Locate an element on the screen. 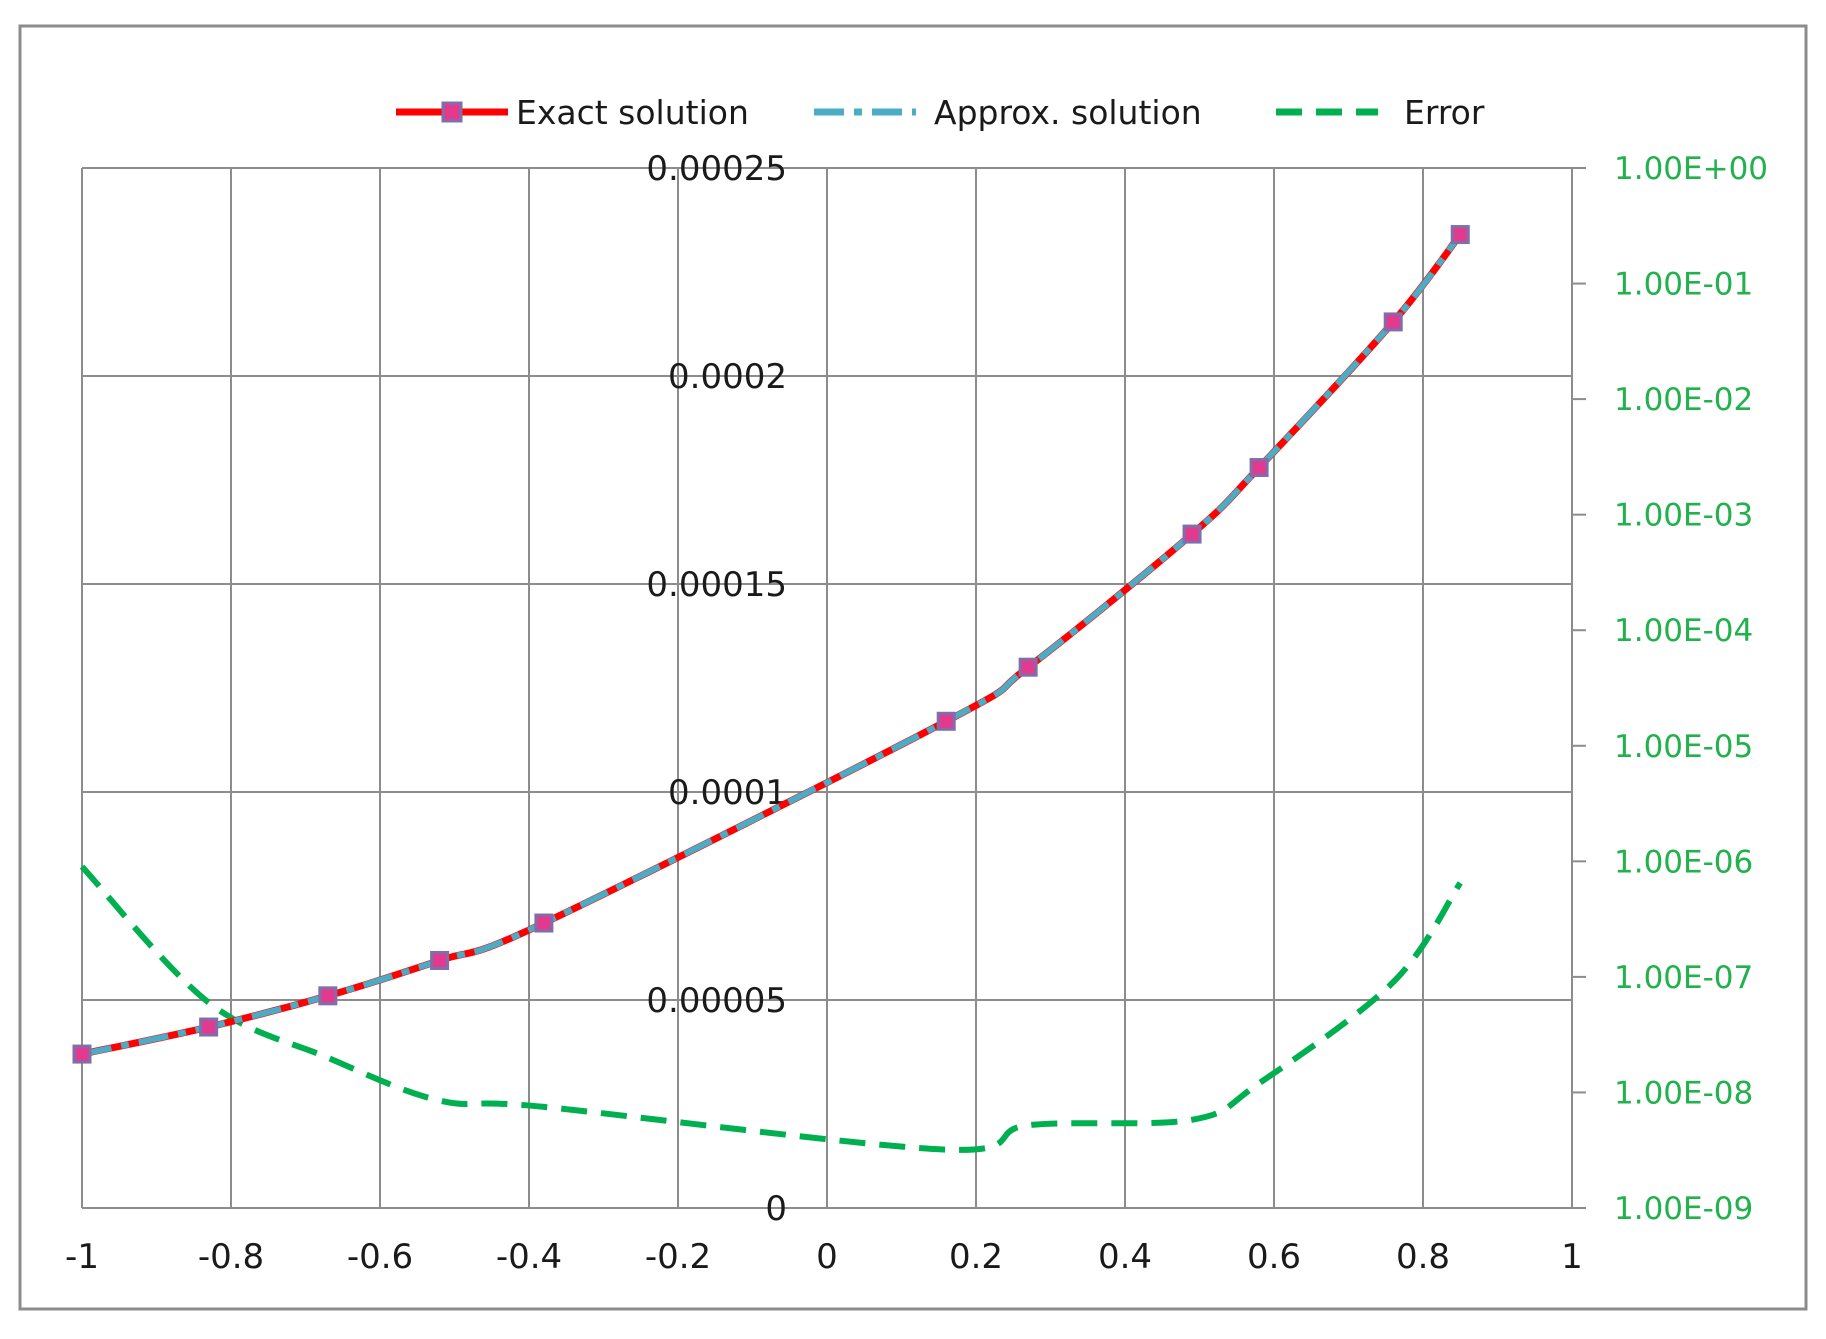 The width and height of the screenshot is (1826, 1339). y2-tick-label: 1.00E-05 is located at coordinates (1683, 747).